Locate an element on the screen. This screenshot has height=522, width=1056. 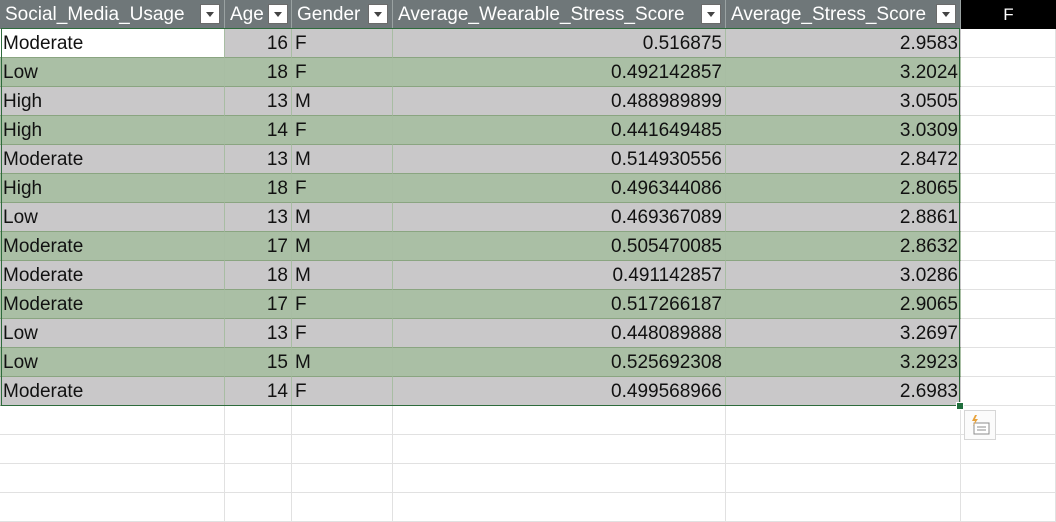
cell-average-wearable-stress-score: 0.491142857 is located at coordinates (559, 275).